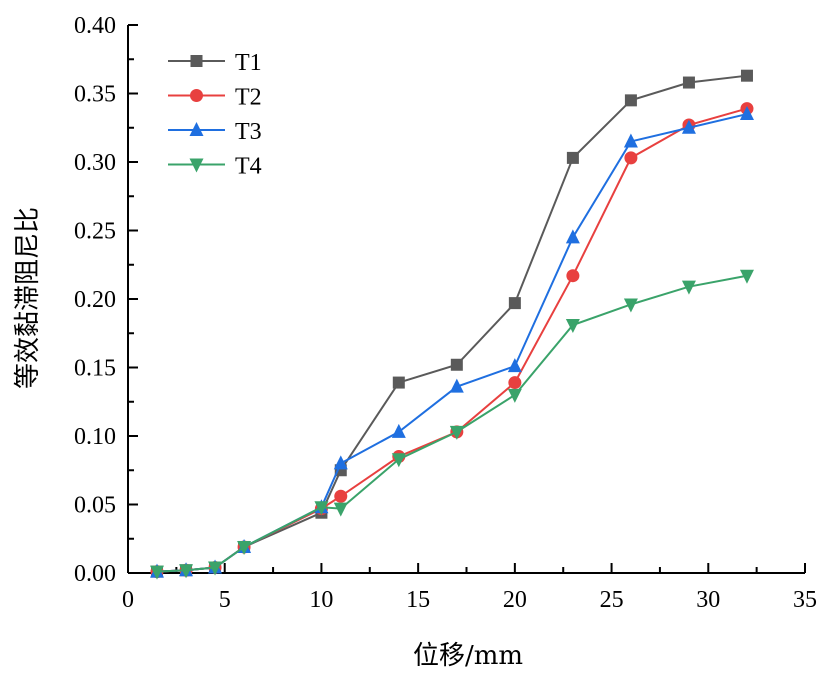 The image size is (832, 680). What do you see at coordinates (248, 132) in the screenshot?
I see `legend-label: T3` at bounding box center [248, 132].